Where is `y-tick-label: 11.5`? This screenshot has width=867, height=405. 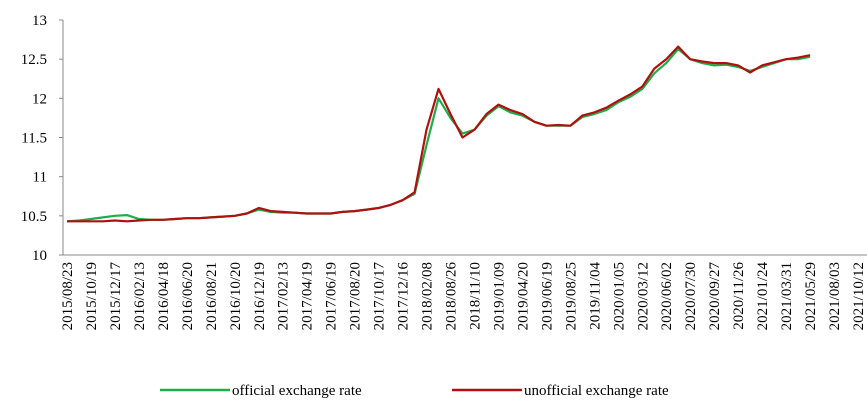
y-tick-label: 11.5 is located at coordinates (34, 139).